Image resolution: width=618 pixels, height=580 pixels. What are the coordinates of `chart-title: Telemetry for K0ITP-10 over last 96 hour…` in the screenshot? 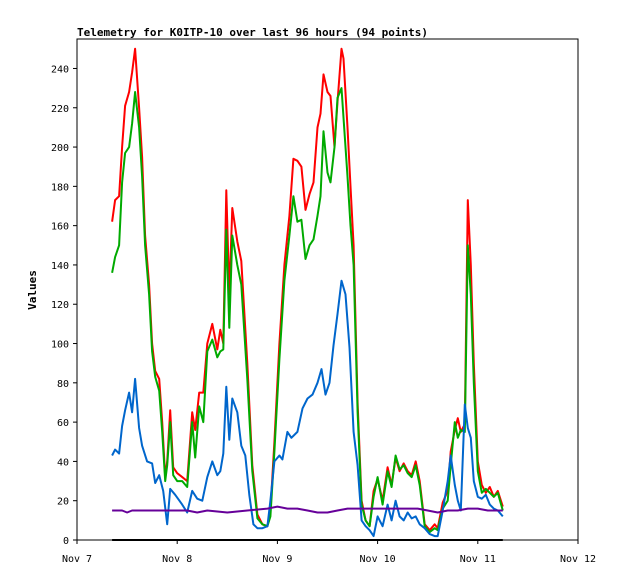 It's located at (252, 32).